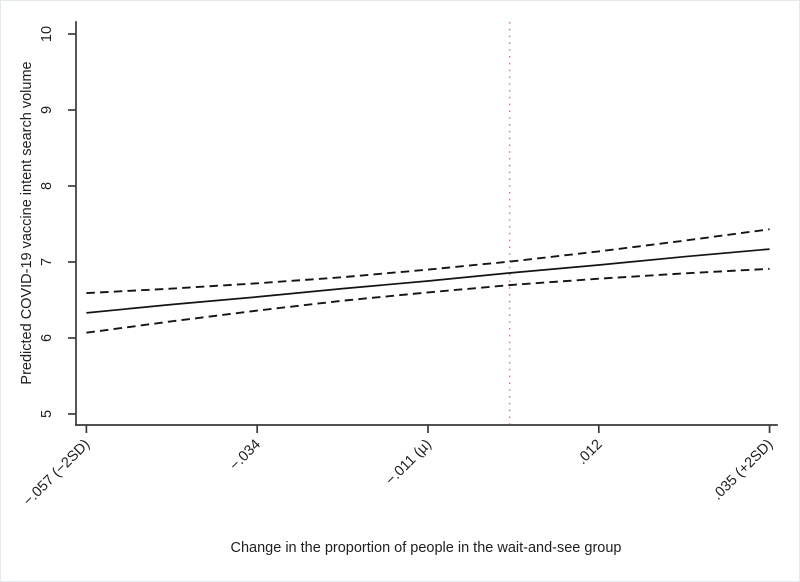  What do you see at coordinates (409, 463) in the screenshot?
I see `x-tick-label: −.011 (µ)` at bounding box center [409, 463].